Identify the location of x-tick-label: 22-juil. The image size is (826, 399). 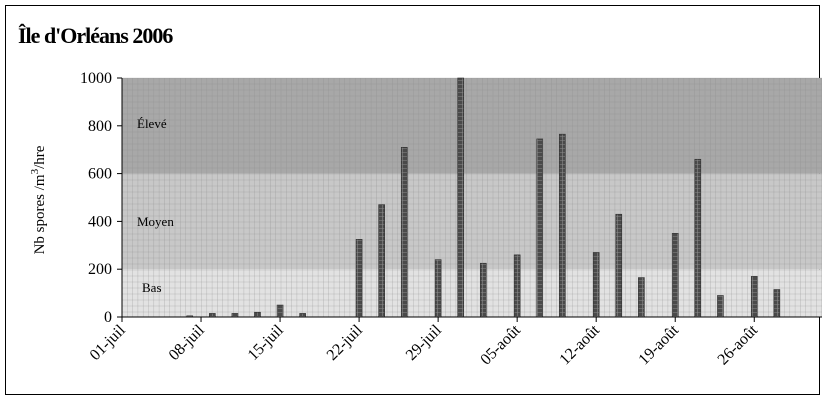
(345, 342).